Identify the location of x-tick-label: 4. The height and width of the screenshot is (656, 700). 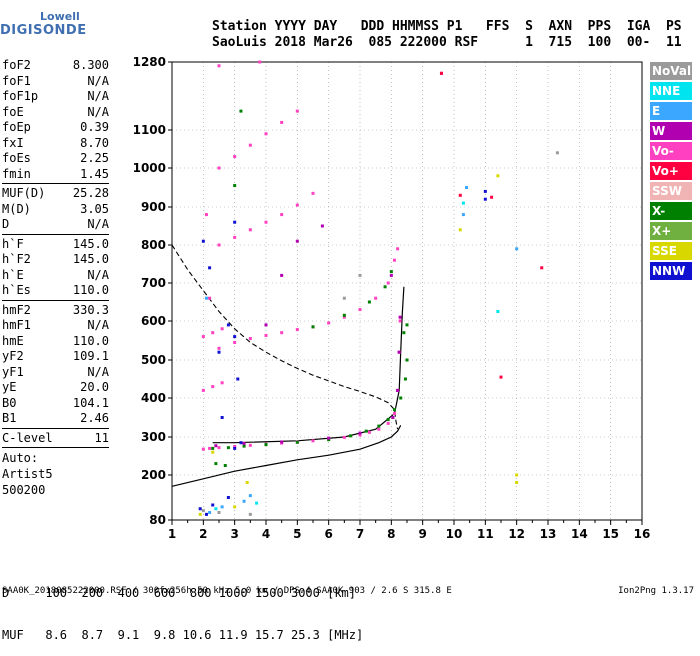
(266, 534).